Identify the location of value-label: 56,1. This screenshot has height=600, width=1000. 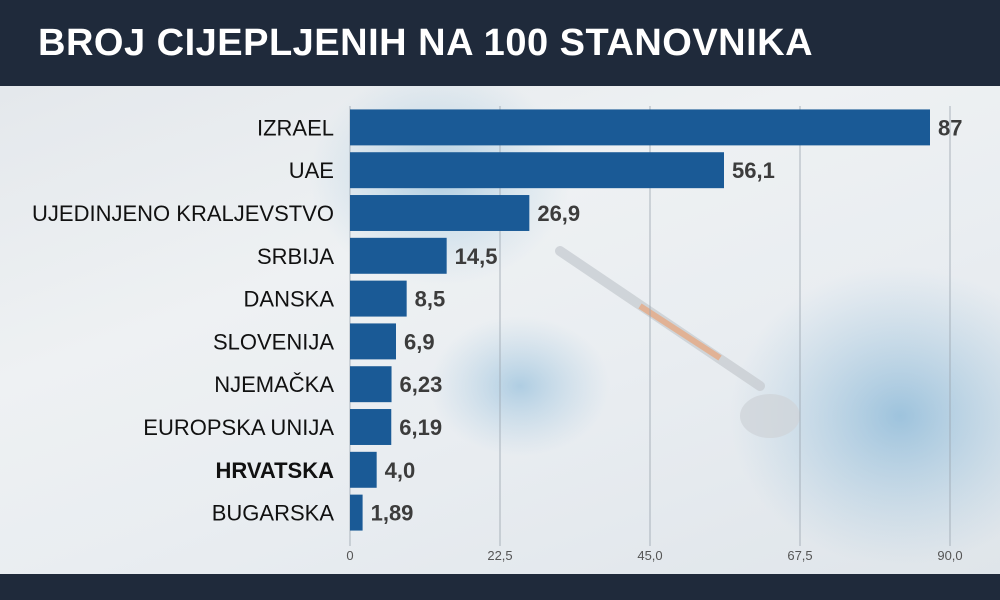
(753, 170).